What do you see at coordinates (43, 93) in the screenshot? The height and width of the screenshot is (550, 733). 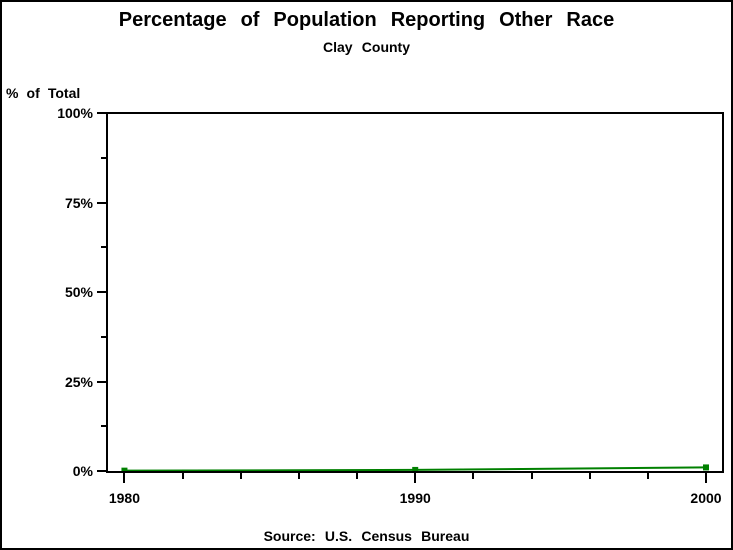 I see `y-axis-title: % of Total` at bounding box center [43, 93].